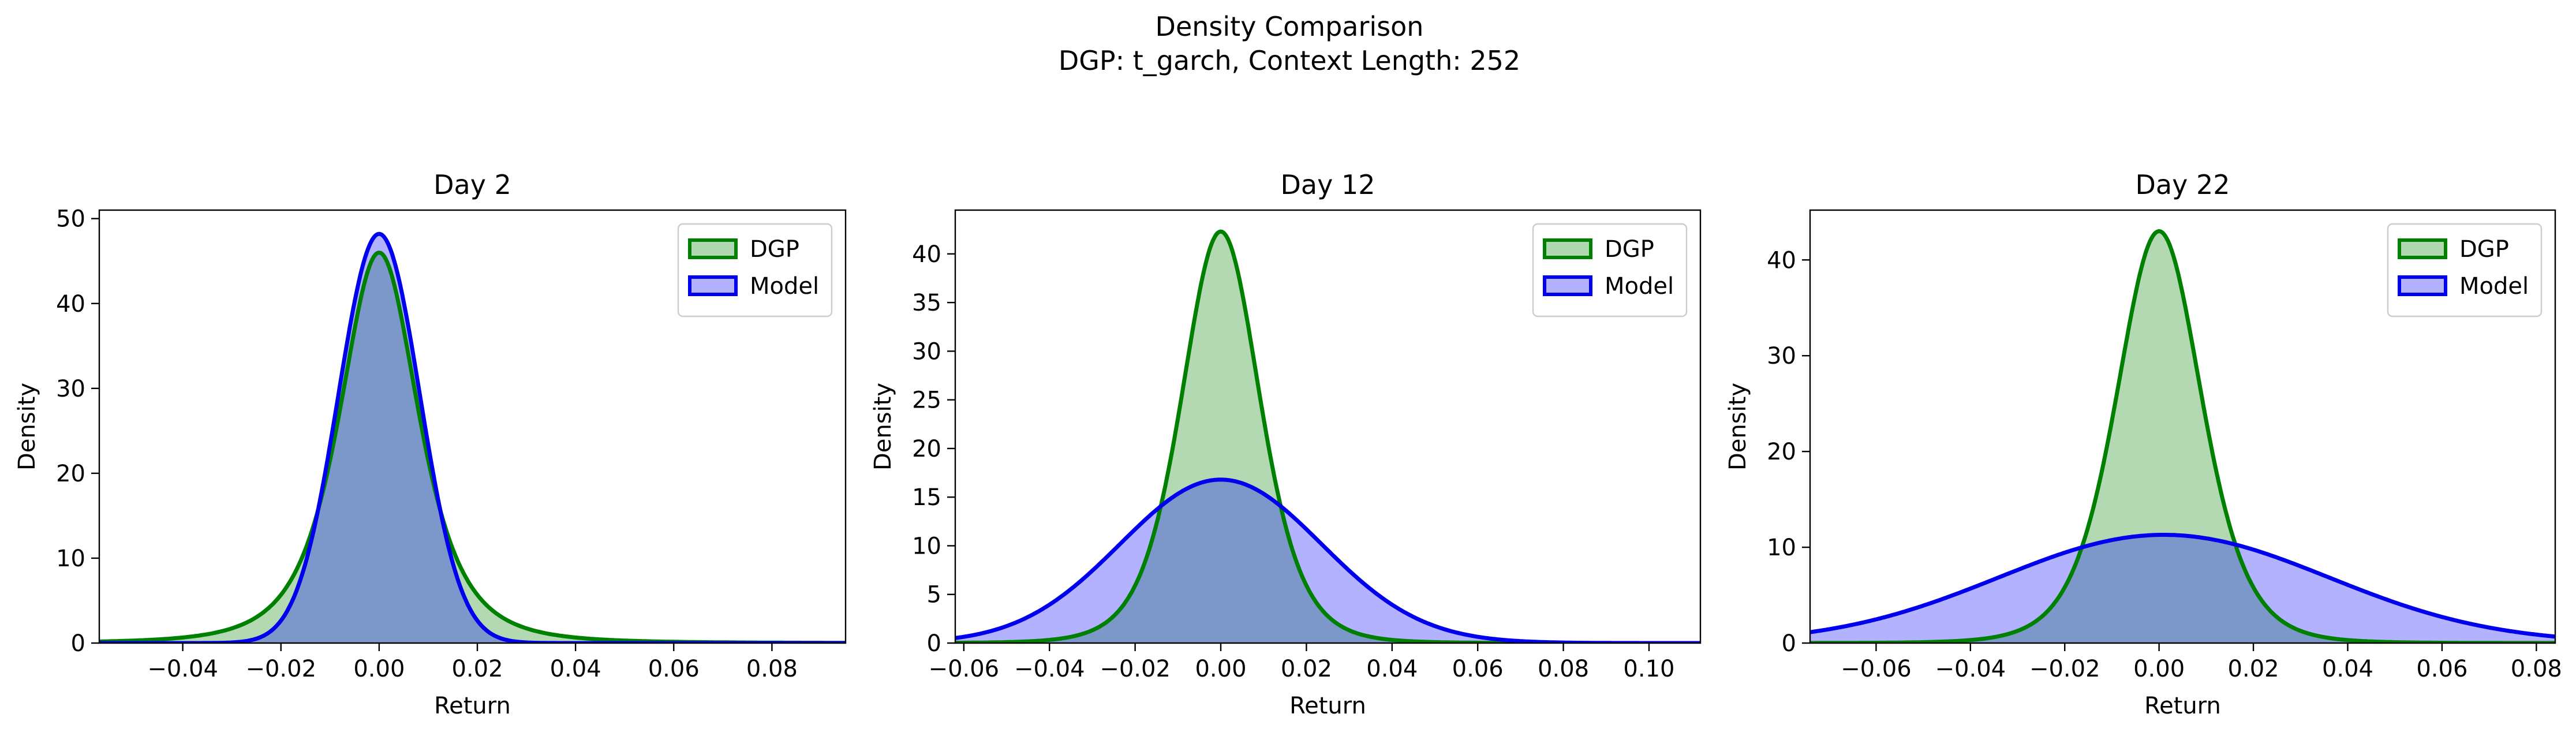 This screenshot has height=736, width=2576. What do you see at coordinates (926, 303) in the screenshot?
I see `y-tick-label: 35` at bounding box center [926, 303].